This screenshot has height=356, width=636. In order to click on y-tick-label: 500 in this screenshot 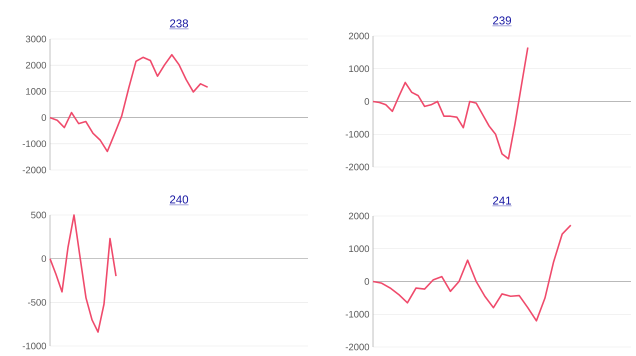, I will do `click(38, 215)`.